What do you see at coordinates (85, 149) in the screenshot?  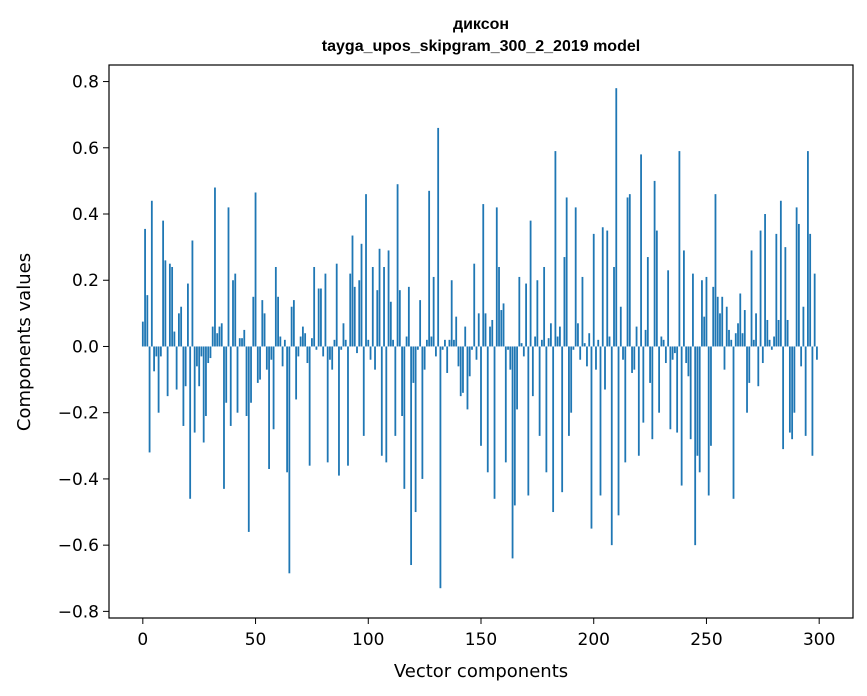 I see `y-tick-label: 0.6` at bounding box center [85, 149].